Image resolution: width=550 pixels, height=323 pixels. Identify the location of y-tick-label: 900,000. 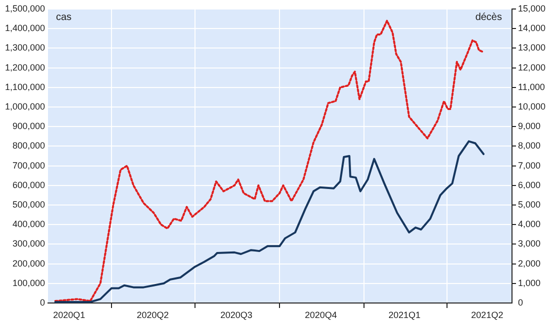
(28, 126).